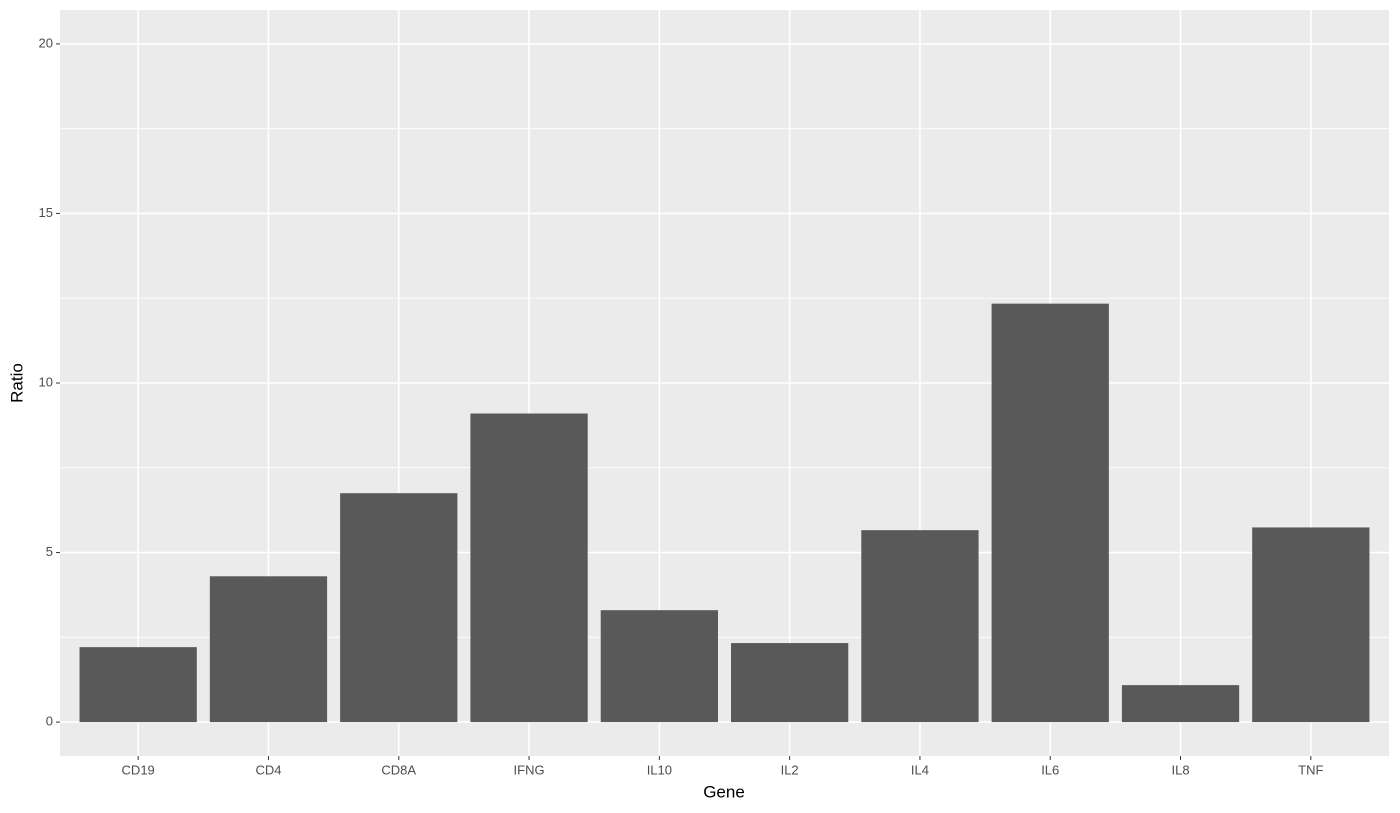 This screenshot has height=813, width=1400. Describe the element at coordinates (46, 212) in the screenshot. I see `y-tick-label: 15` at that location.